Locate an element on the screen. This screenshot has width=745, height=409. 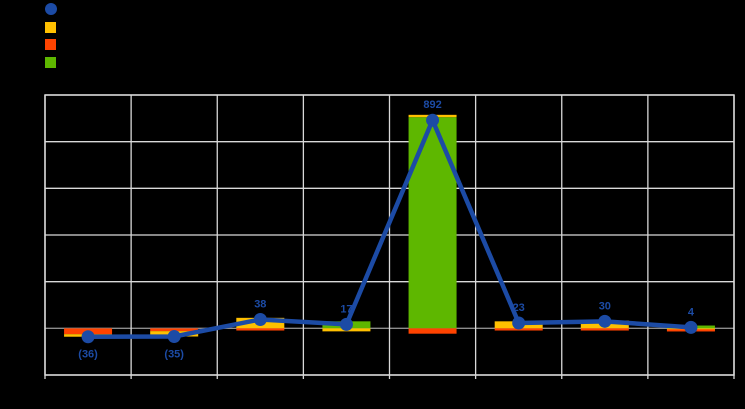
net-line-series-legend-circle-icon is located at coordinates (51, 9).